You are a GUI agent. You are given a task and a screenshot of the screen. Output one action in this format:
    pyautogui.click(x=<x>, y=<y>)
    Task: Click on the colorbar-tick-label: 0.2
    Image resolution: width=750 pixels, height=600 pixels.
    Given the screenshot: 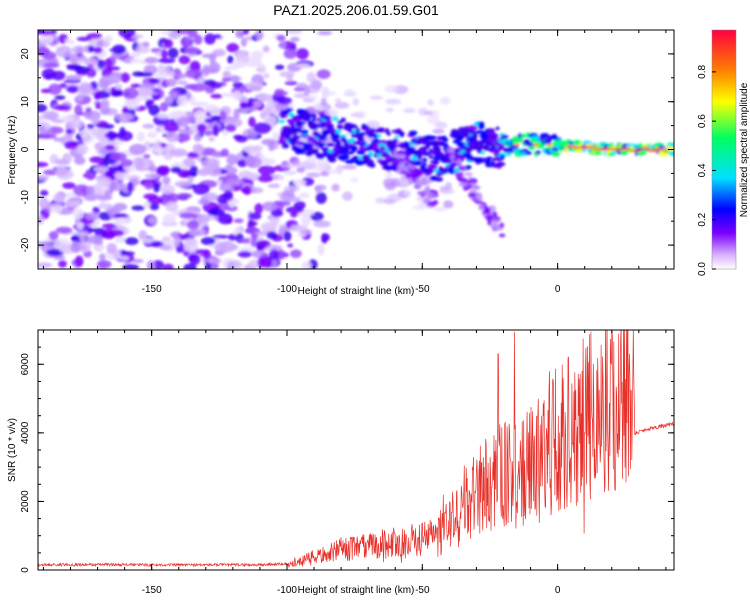 What is the action you would take?
    pyautogui.click(x=702, y=219)
    